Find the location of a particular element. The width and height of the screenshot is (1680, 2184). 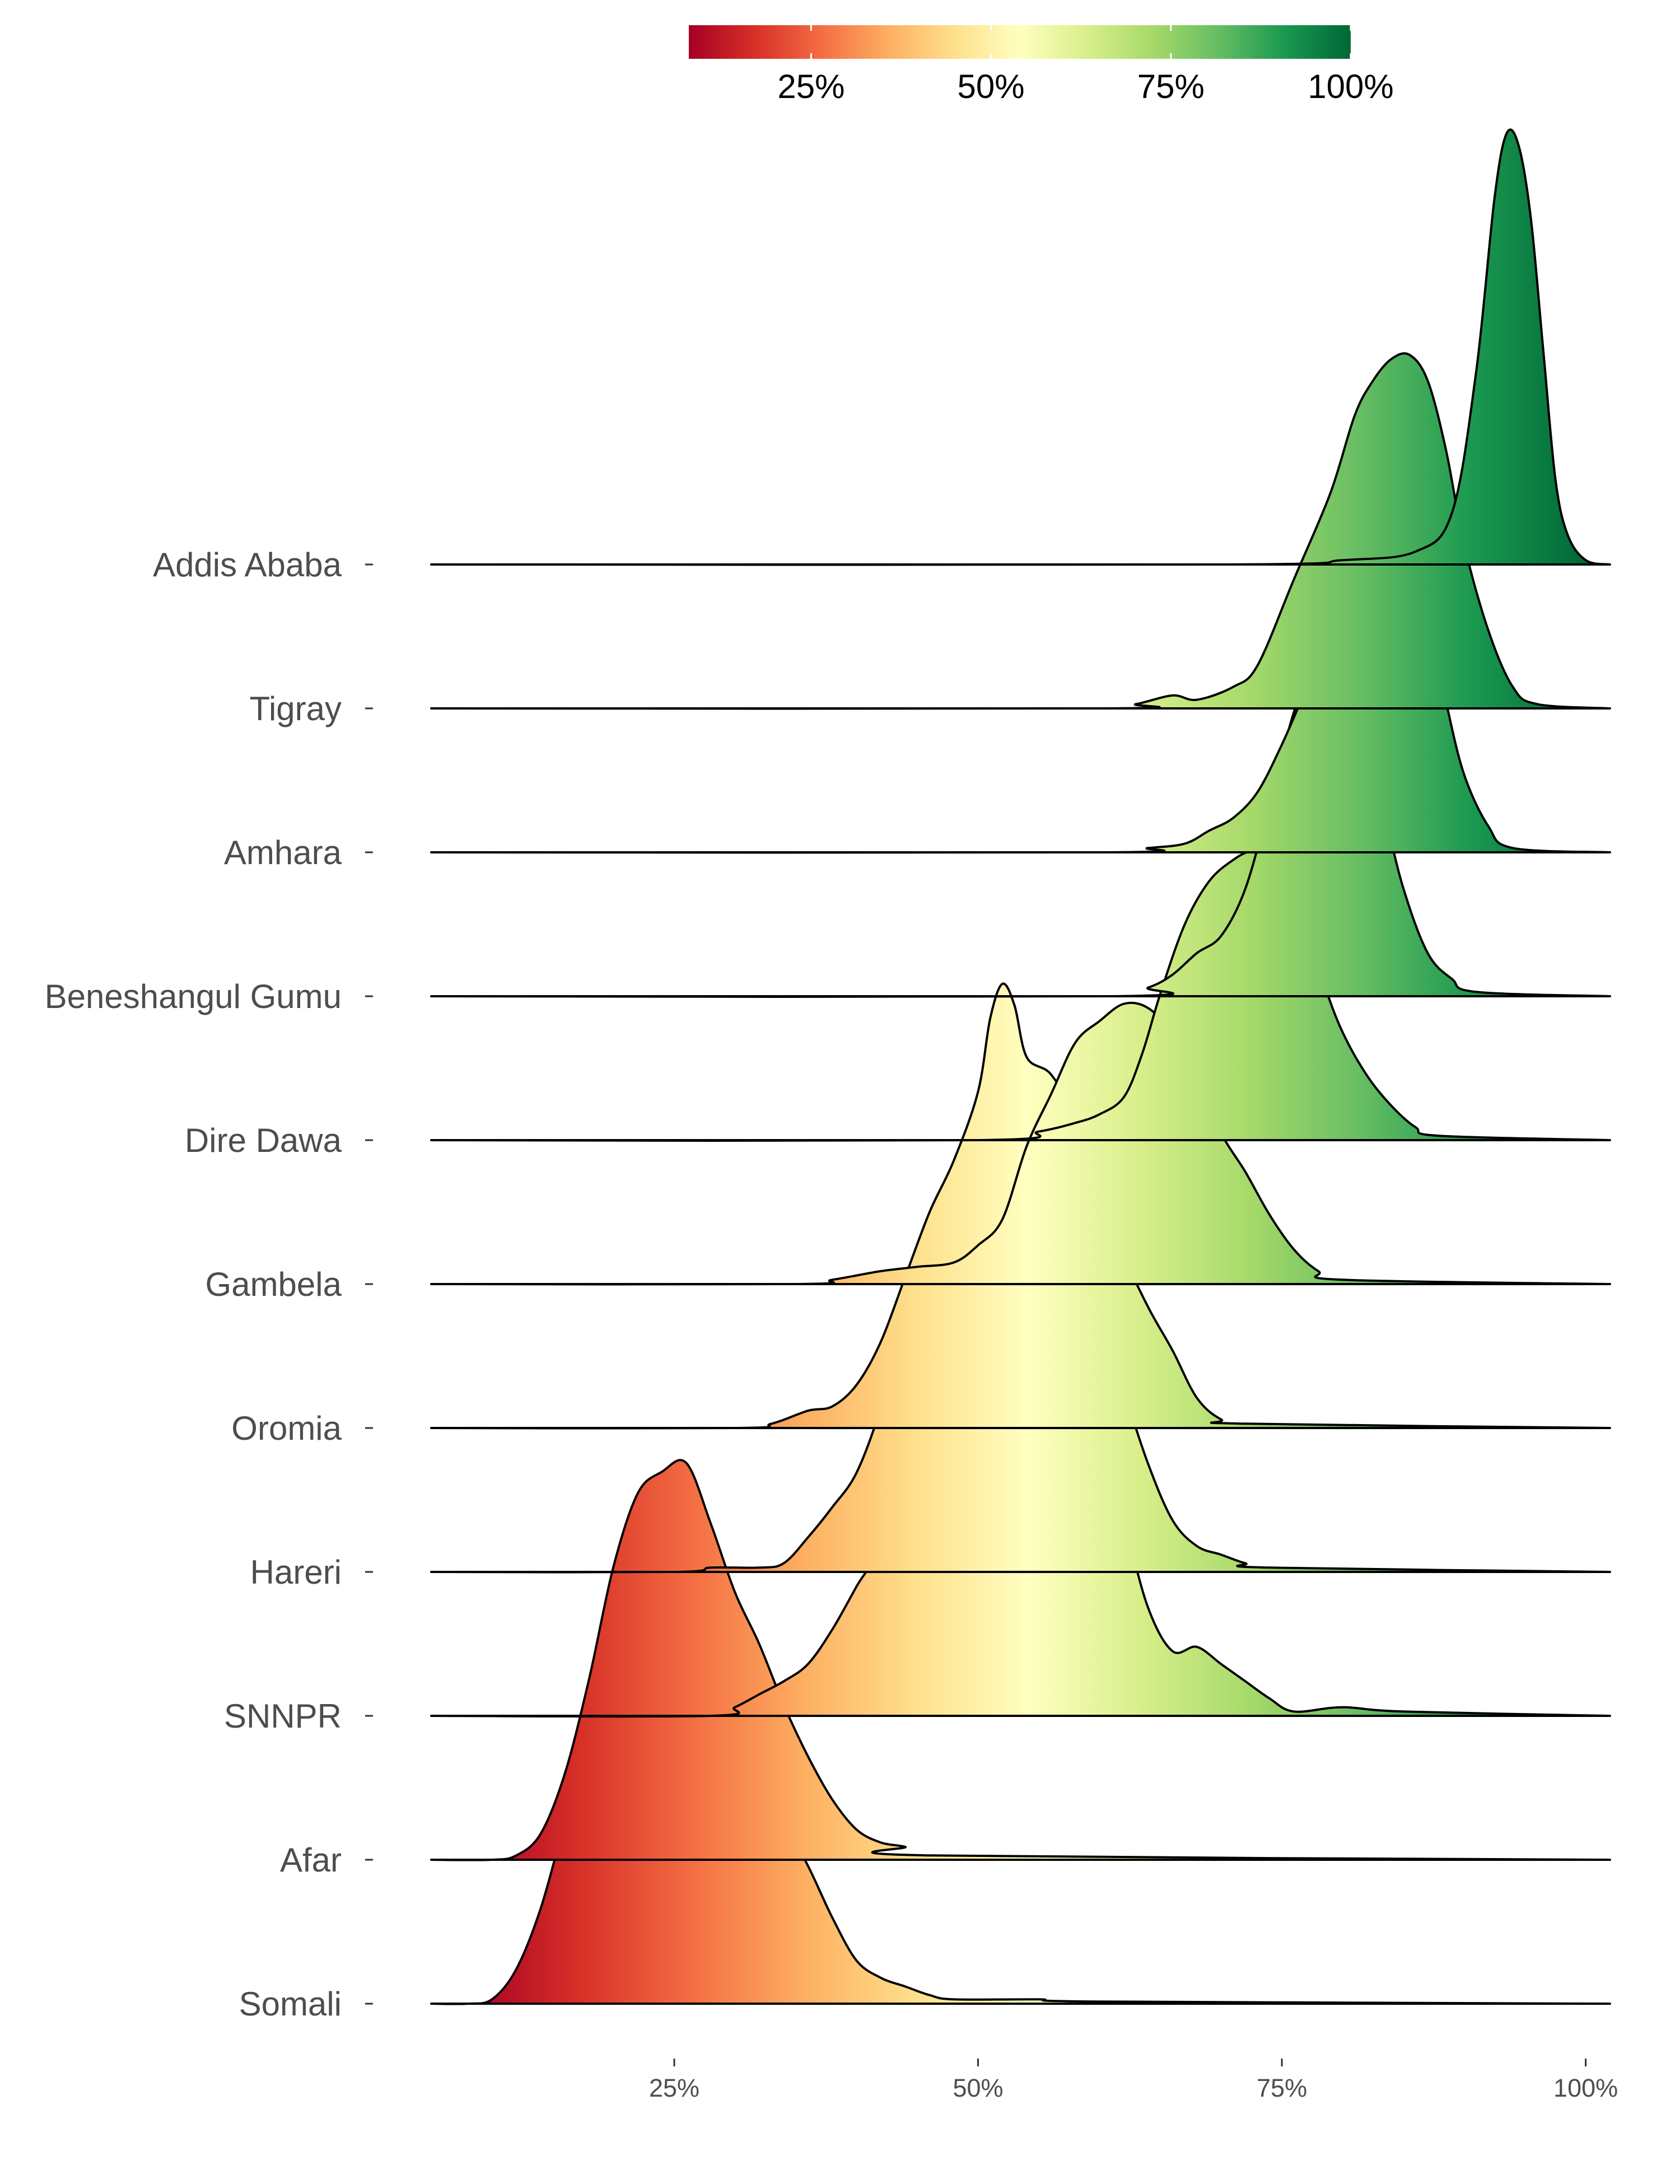

ridge-gambela is located at coordinates (1021, 1144).